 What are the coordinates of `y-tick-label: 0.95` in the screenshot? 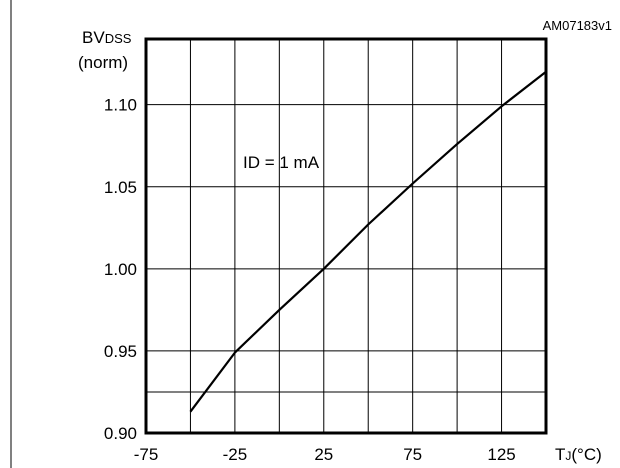 It's located at (120, 351).